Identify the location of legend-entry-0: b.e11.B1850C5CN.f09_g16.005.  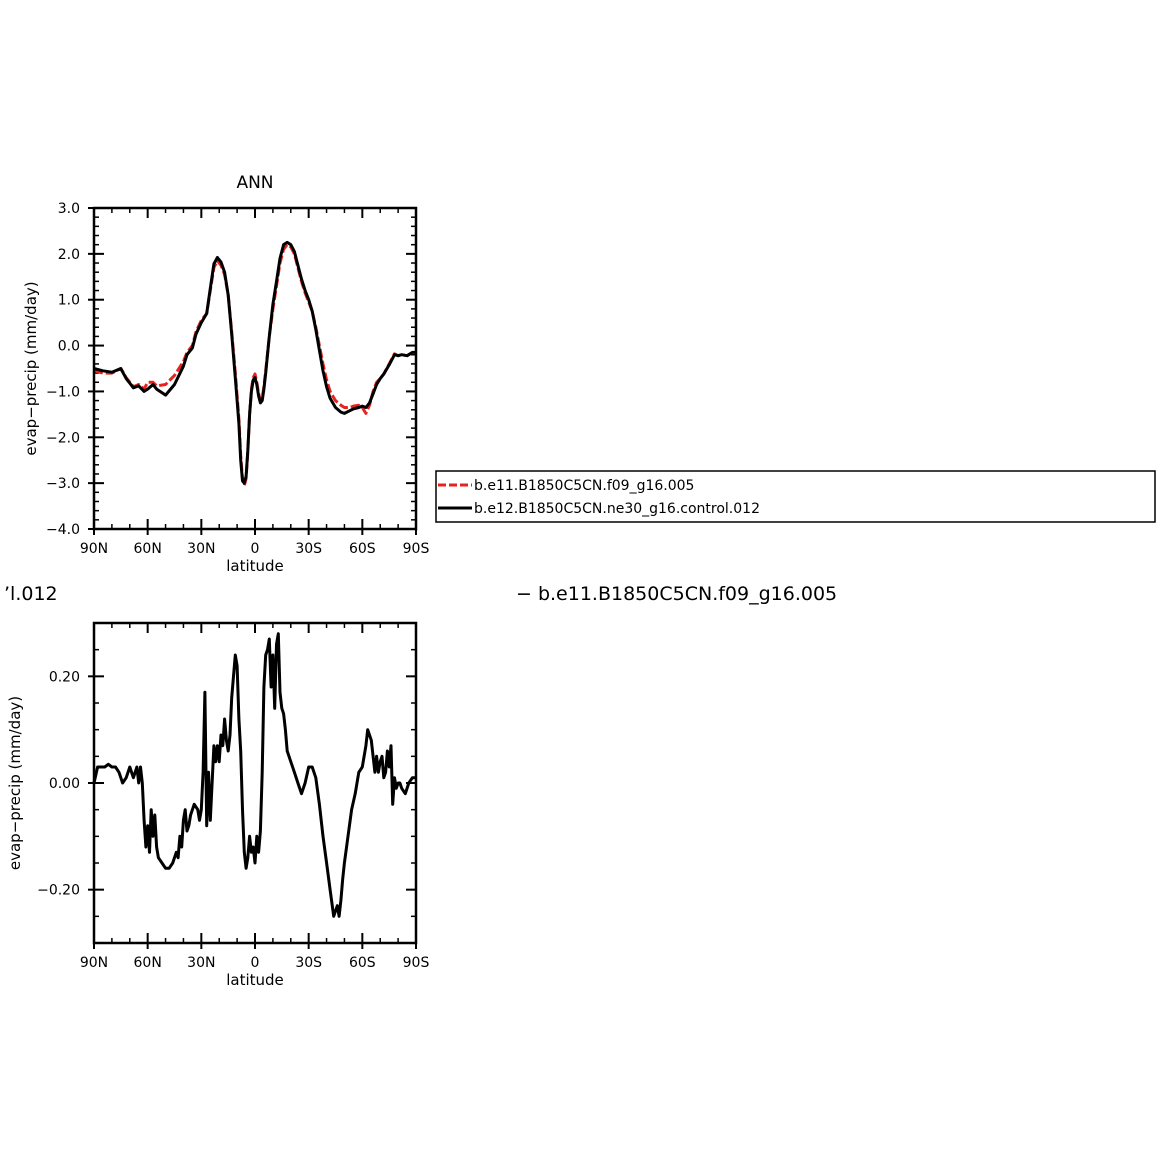
(584, 486).